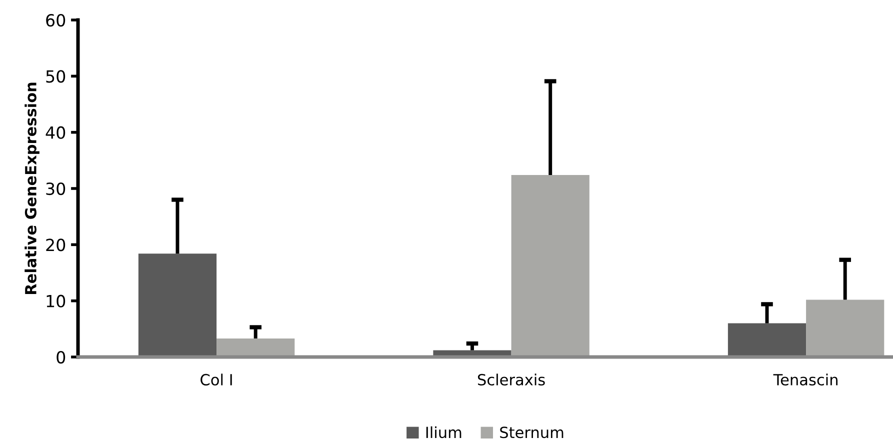 The height and width of the screenshot is (441, 893). What do you see at coordinates (56, 301) in the screenshot?
I see `y-tick-label: 10` at bounding box center [56, 301].